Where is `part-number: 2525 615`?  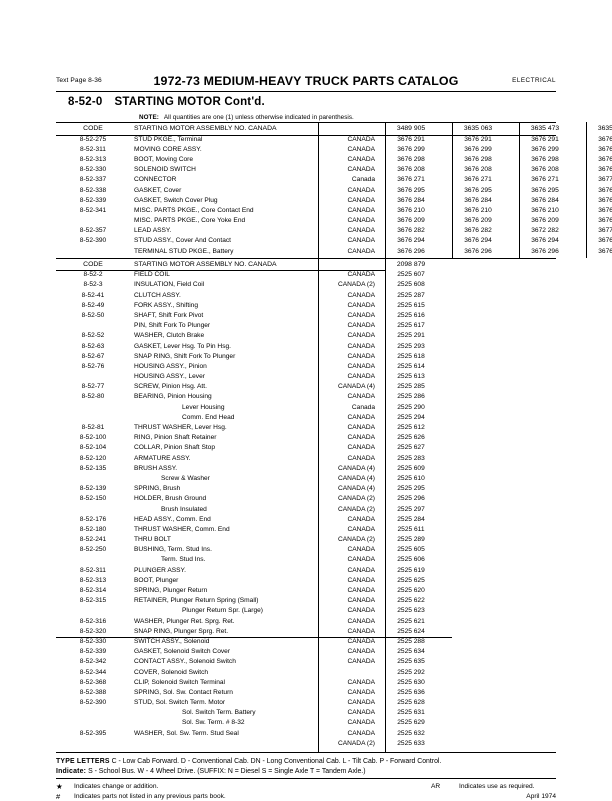
part-number: 2525 615 is located at coordinates (411, 305).